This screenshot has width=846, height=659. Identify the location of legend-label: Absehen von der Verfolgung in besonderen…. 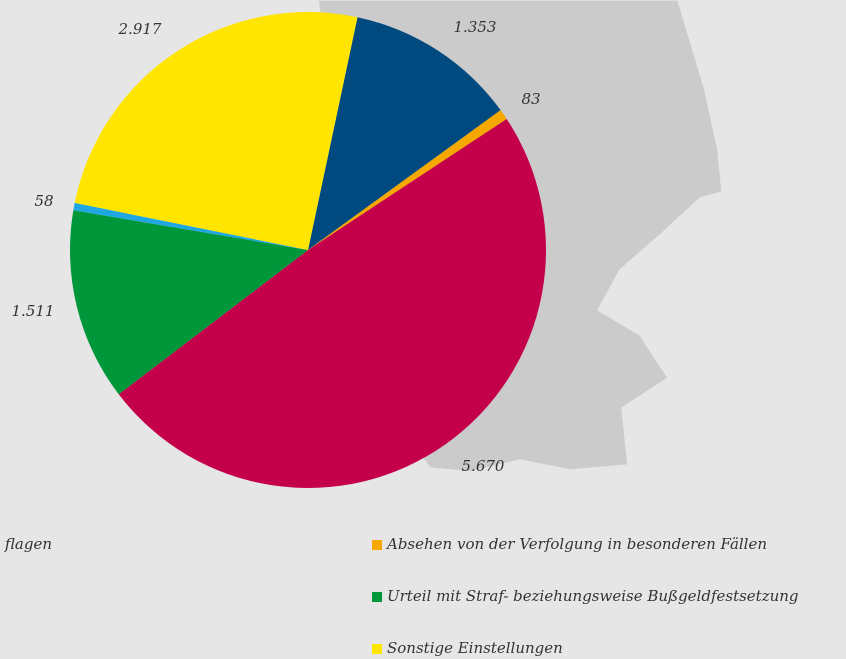
(576, 544).